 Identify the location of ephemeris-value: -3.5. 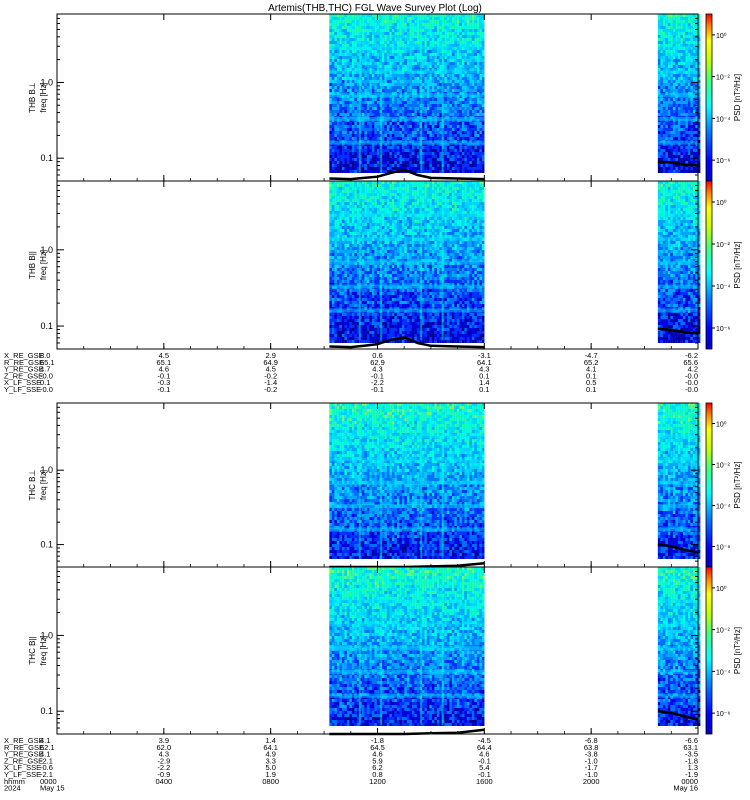
(691, 754).